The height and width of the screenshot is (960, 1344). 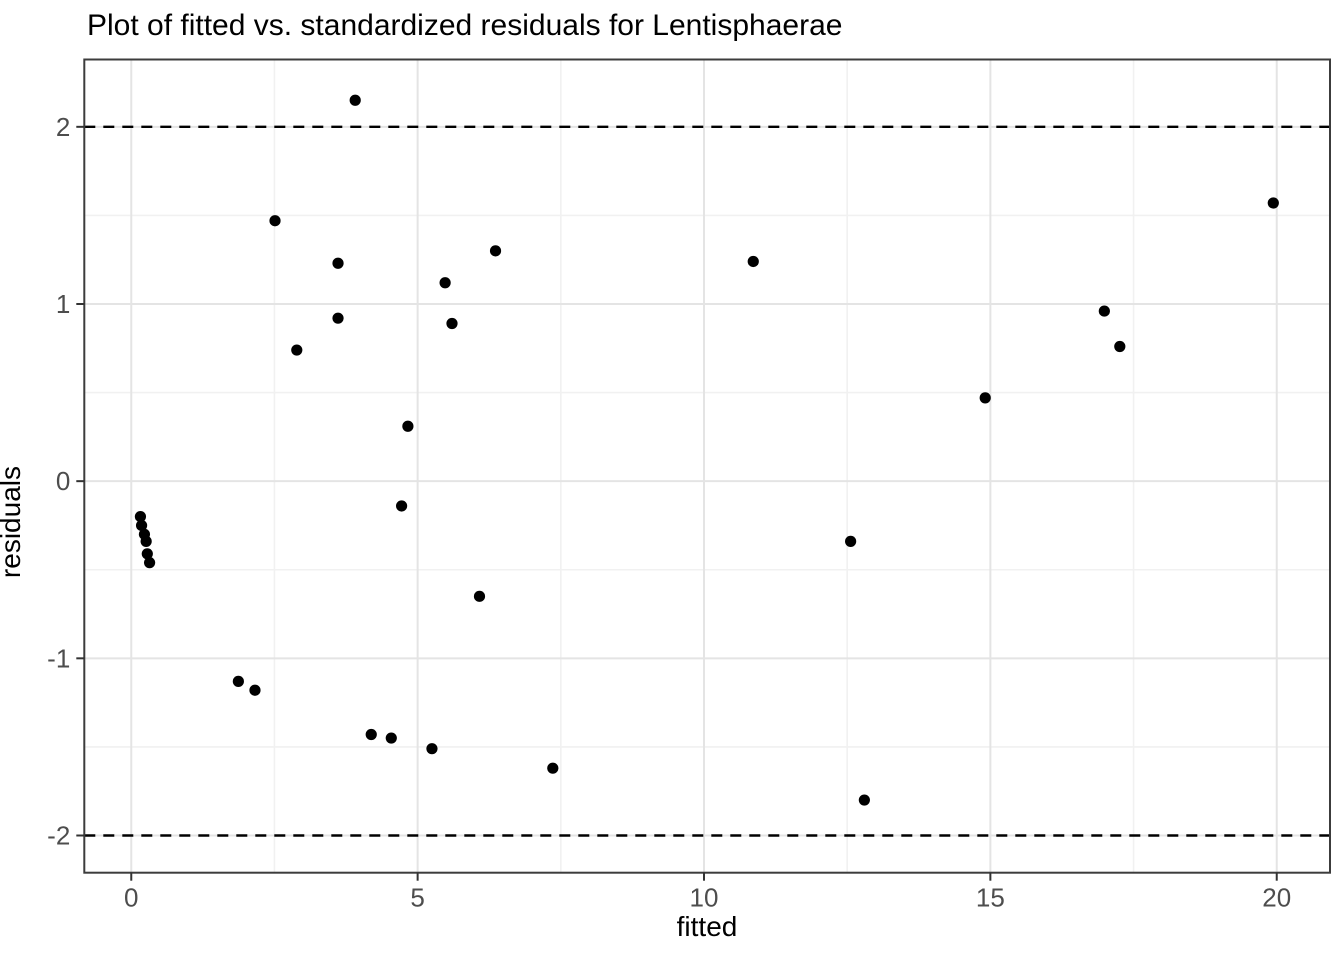 What do you see at coordinates (707, 926) in the screenshot?
I see `x-axis-title: fitted` at bounding box center [707, 926].